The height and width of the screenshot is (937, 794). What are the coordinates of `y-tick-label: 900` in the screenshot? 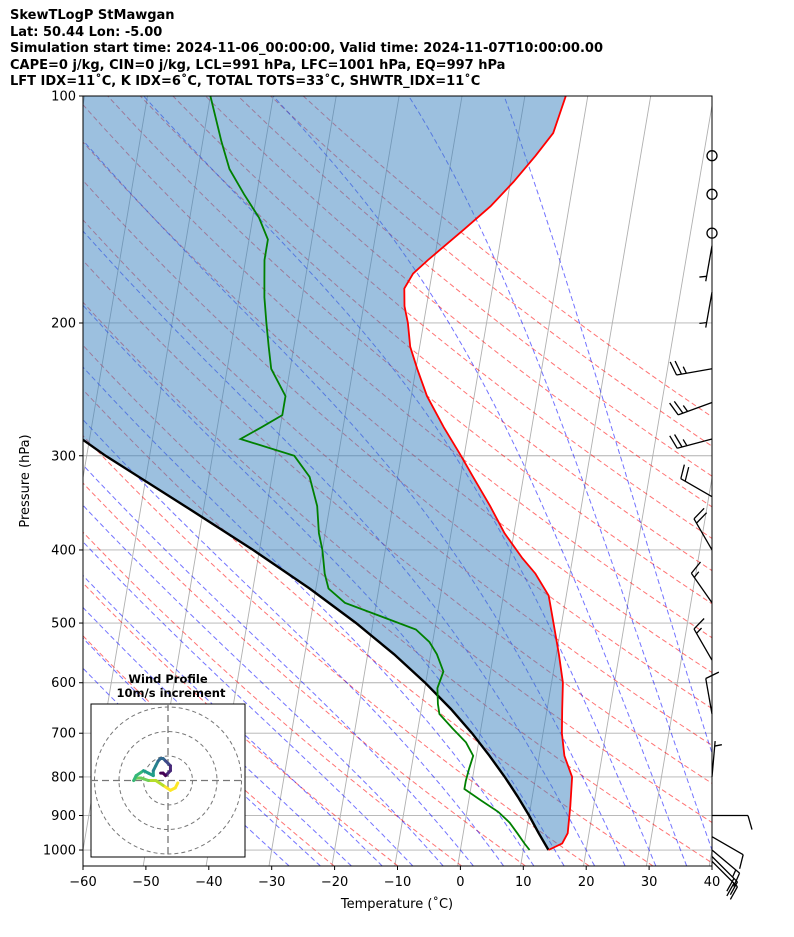 It's located at (63, 816).